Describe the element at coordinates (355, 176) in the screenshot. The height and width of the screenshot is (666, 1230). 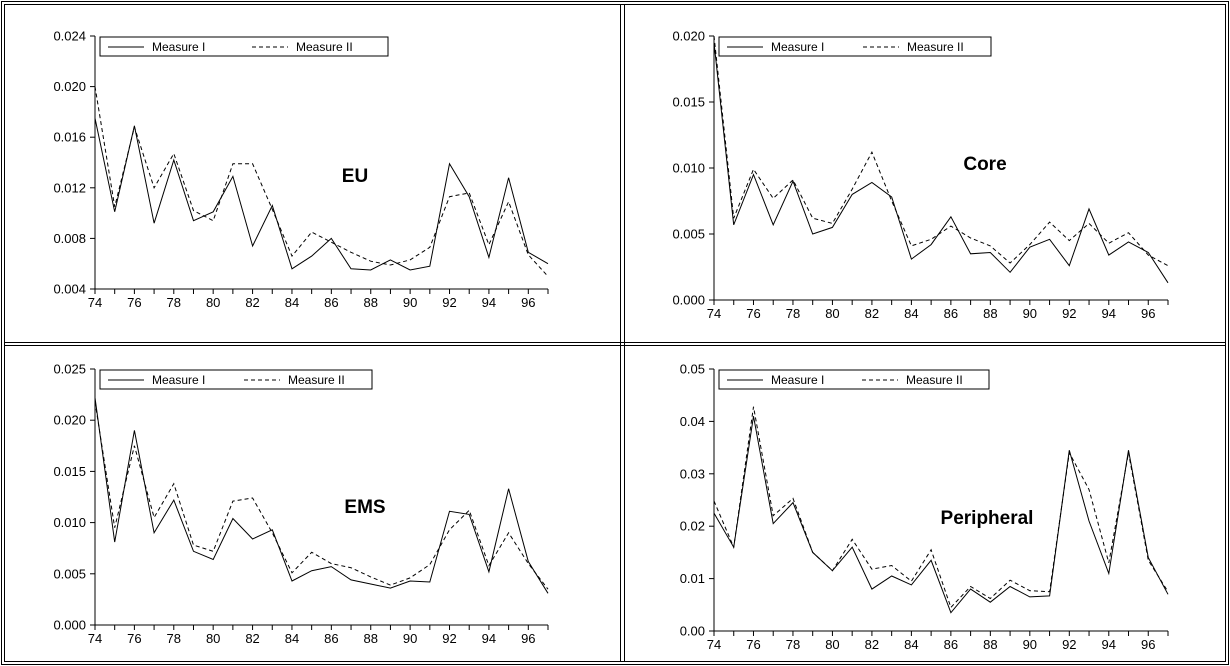
I see `chart-title: EU` at that location.